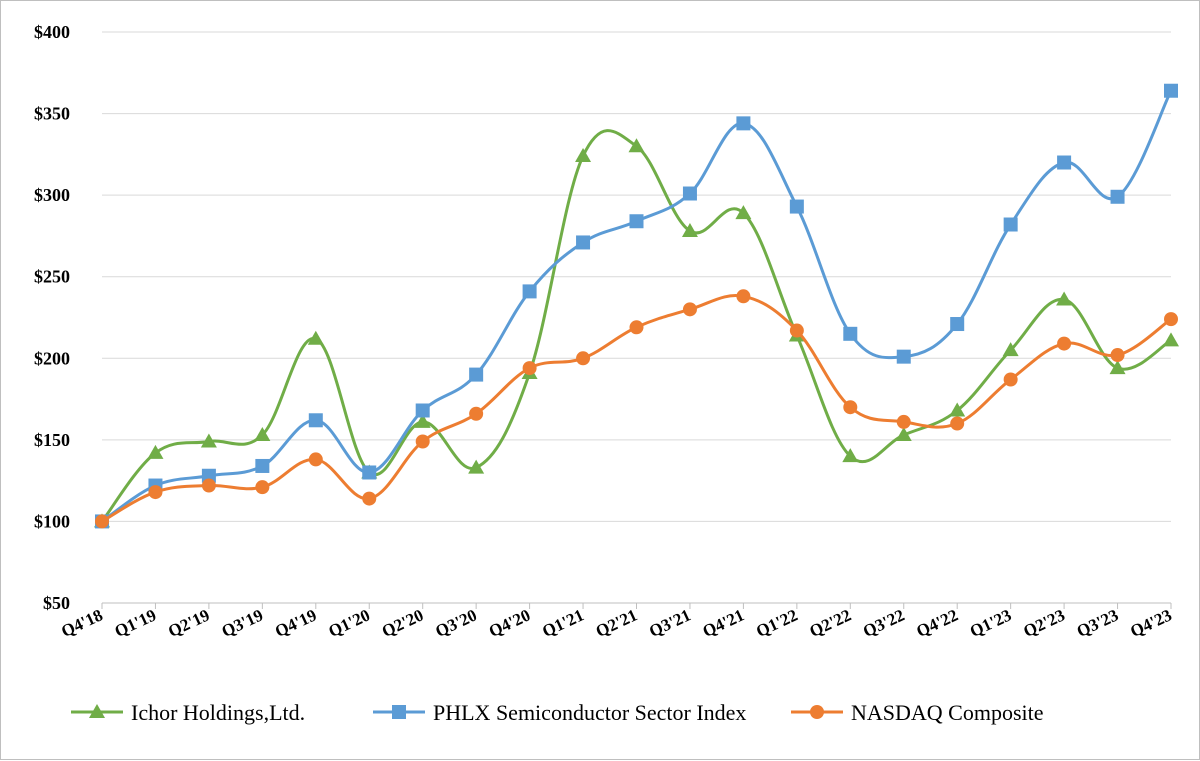  What do you see at coordinates (669, 623) in the screenshot?
I see `x-tick-label: Q3'21` at bounding box center [669, 623].